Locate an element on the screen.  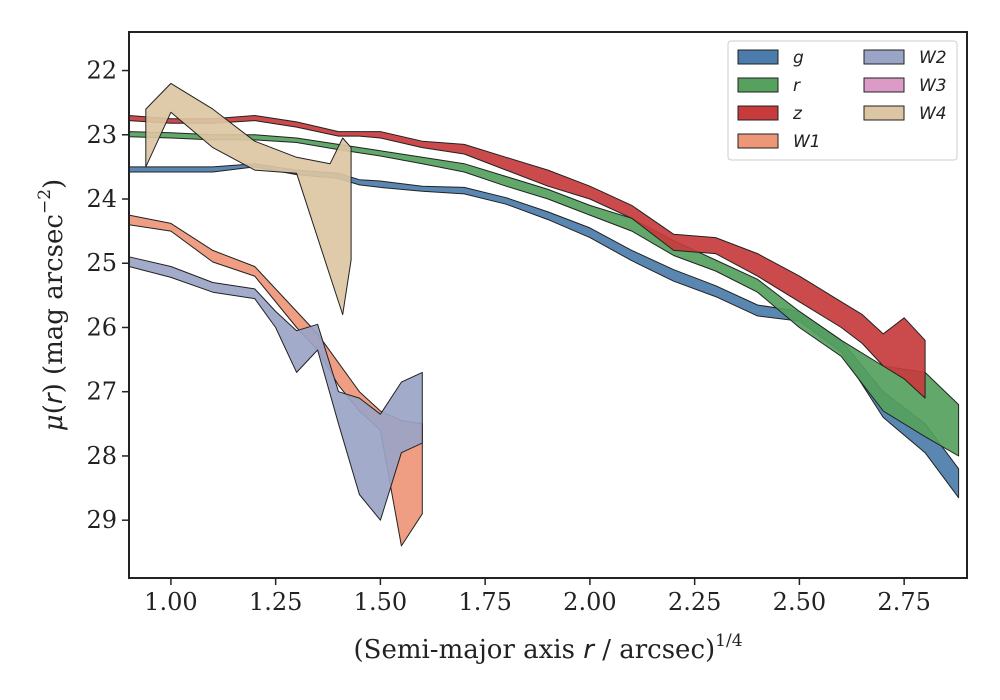
y-tick-label: 24 is located at coordinates (101, 199).